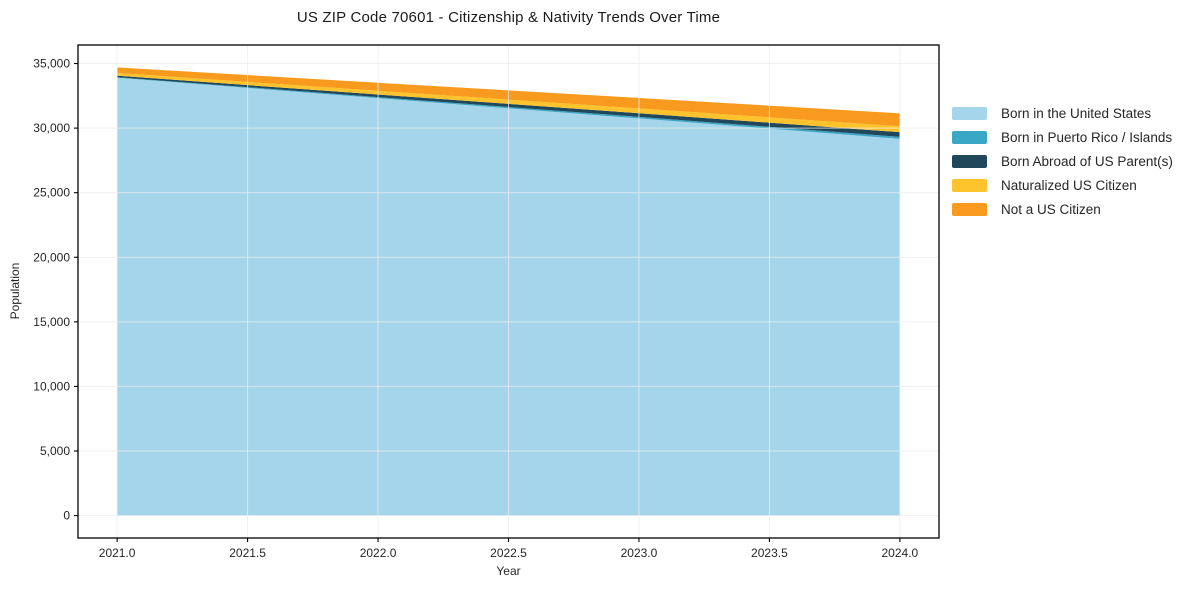 This screenshot has width=1189, height=590. Describe the element at coordinates (247, 553) in the screenshot. I see `svg-text: 2021.5` at that location.